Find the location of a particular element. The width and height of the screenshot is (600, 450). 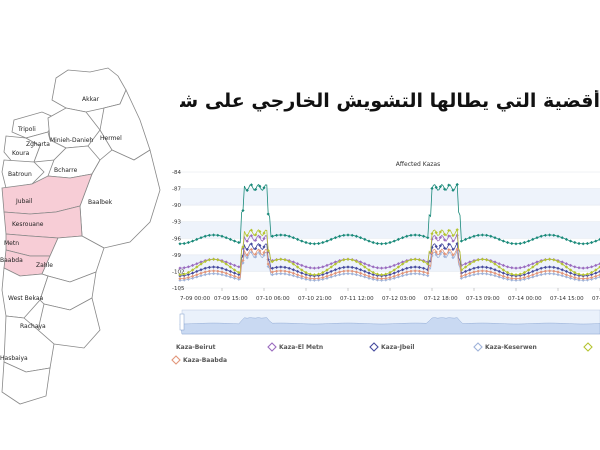

district-aley-chouf is located at coordinates (25, 293).